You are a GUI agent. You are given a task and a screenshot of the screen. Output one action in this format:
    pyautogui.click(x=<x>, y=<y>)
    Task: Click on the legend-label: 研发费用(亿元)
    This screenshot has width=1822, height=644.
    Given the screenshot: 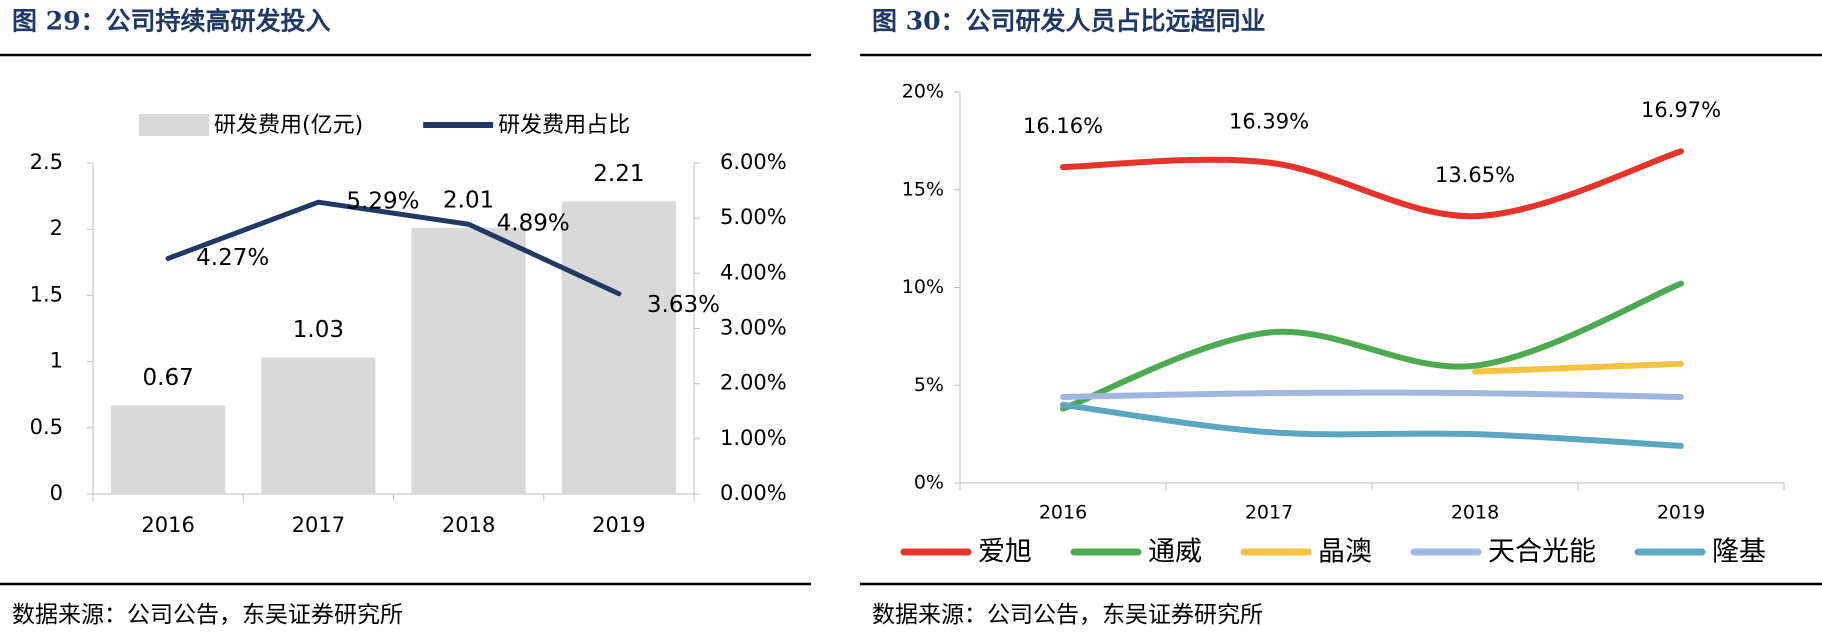 What is the action you would take?
    pyautogui.click(x=288, y=125)
    